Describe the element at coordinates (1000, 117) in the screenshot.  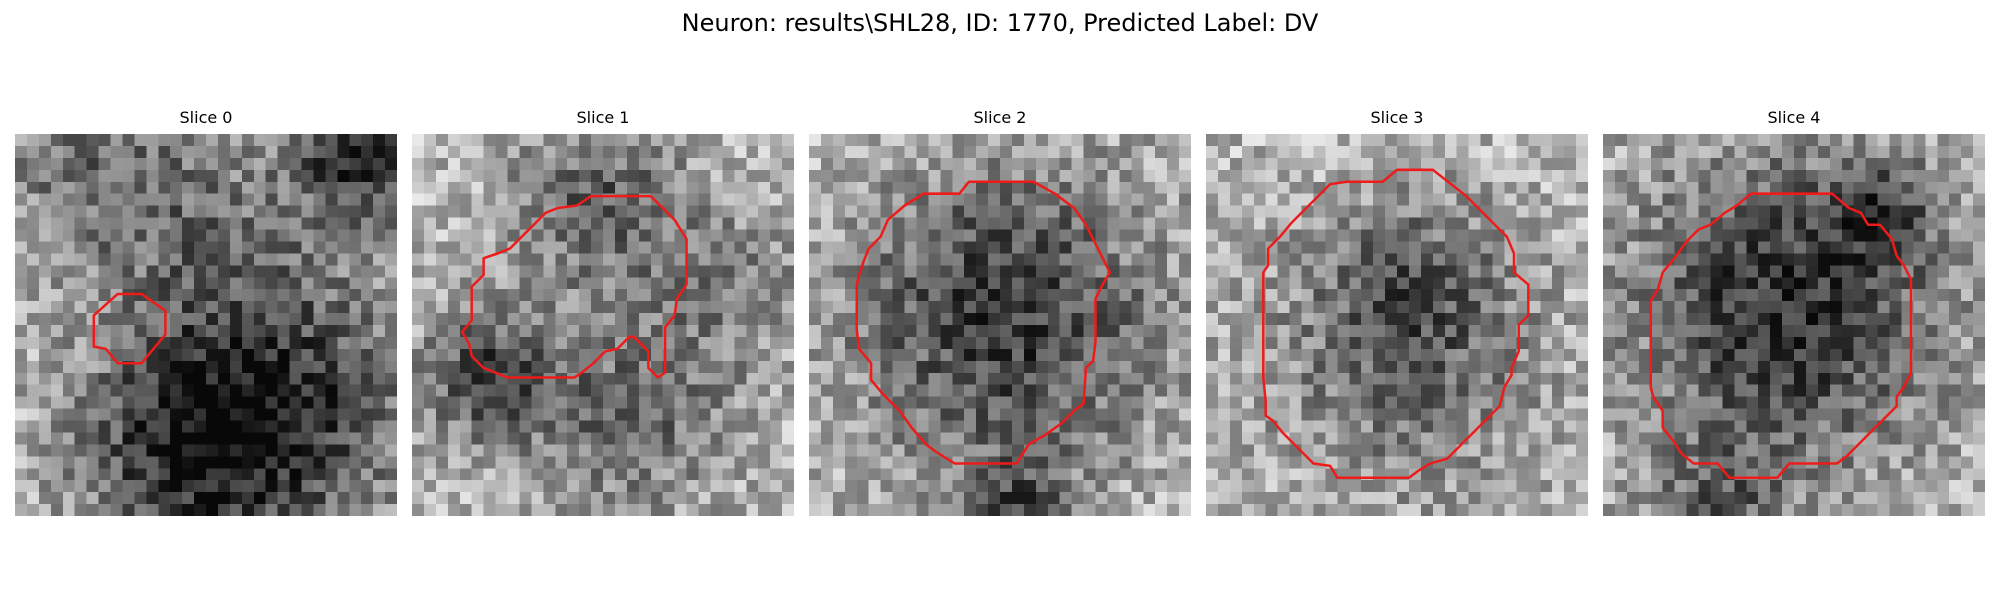
I see `slice-title-2: Slice 2` at that location.